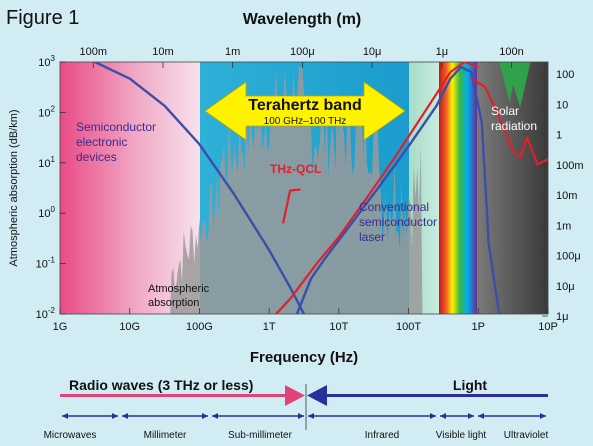 Image resolution: width=593 pixels, height=446 pixels. Describe the element at coordinates (161, 385) in the screenshot. I see `radio-waves-label: Radio waves (3 THz or less)` at that location.